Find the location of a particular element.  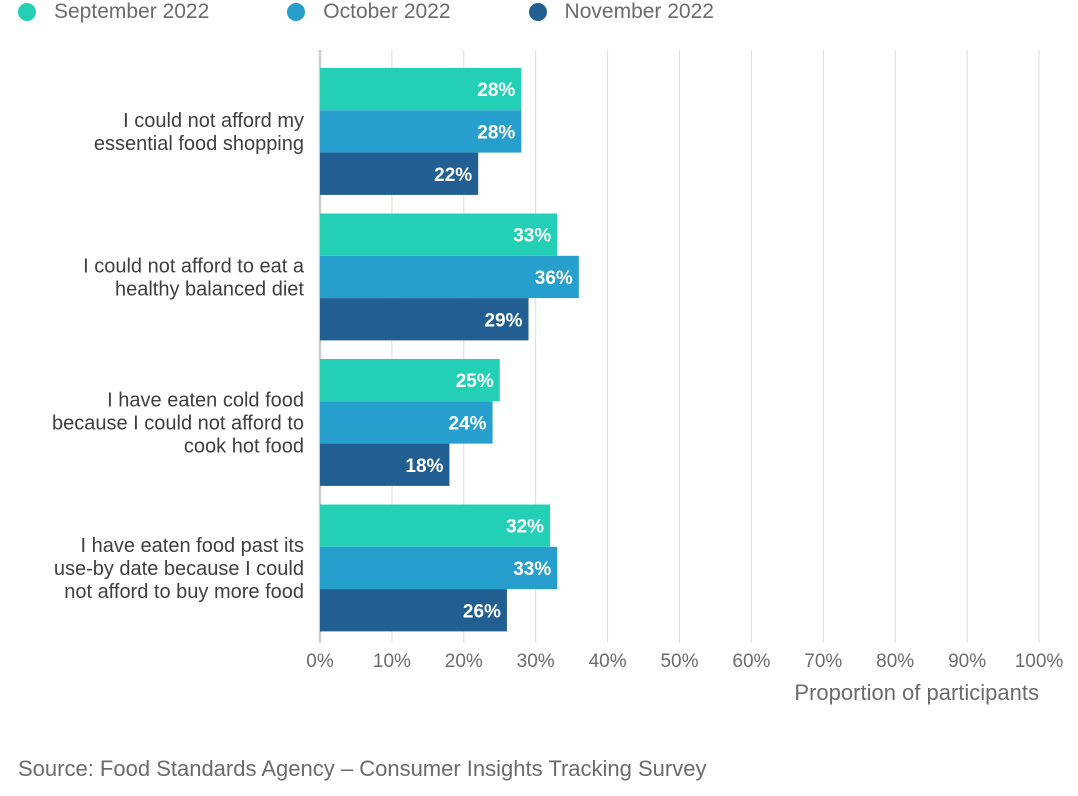

bar-value-label: 24% is located at coordinates (468, 423).